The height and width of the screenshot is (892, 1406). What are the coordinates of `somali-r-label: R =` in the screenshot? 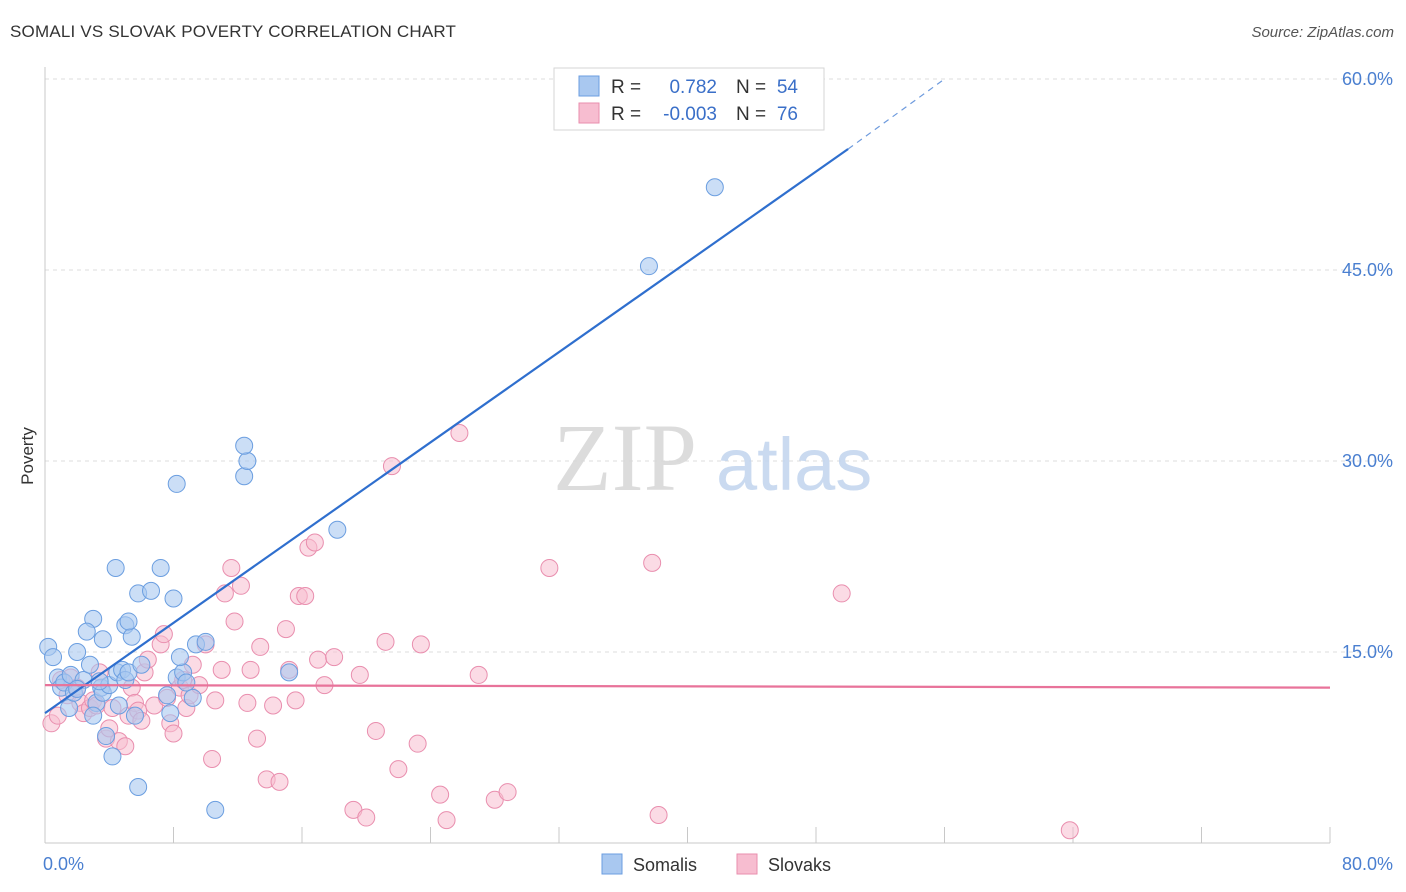 It's located at (626, 87).